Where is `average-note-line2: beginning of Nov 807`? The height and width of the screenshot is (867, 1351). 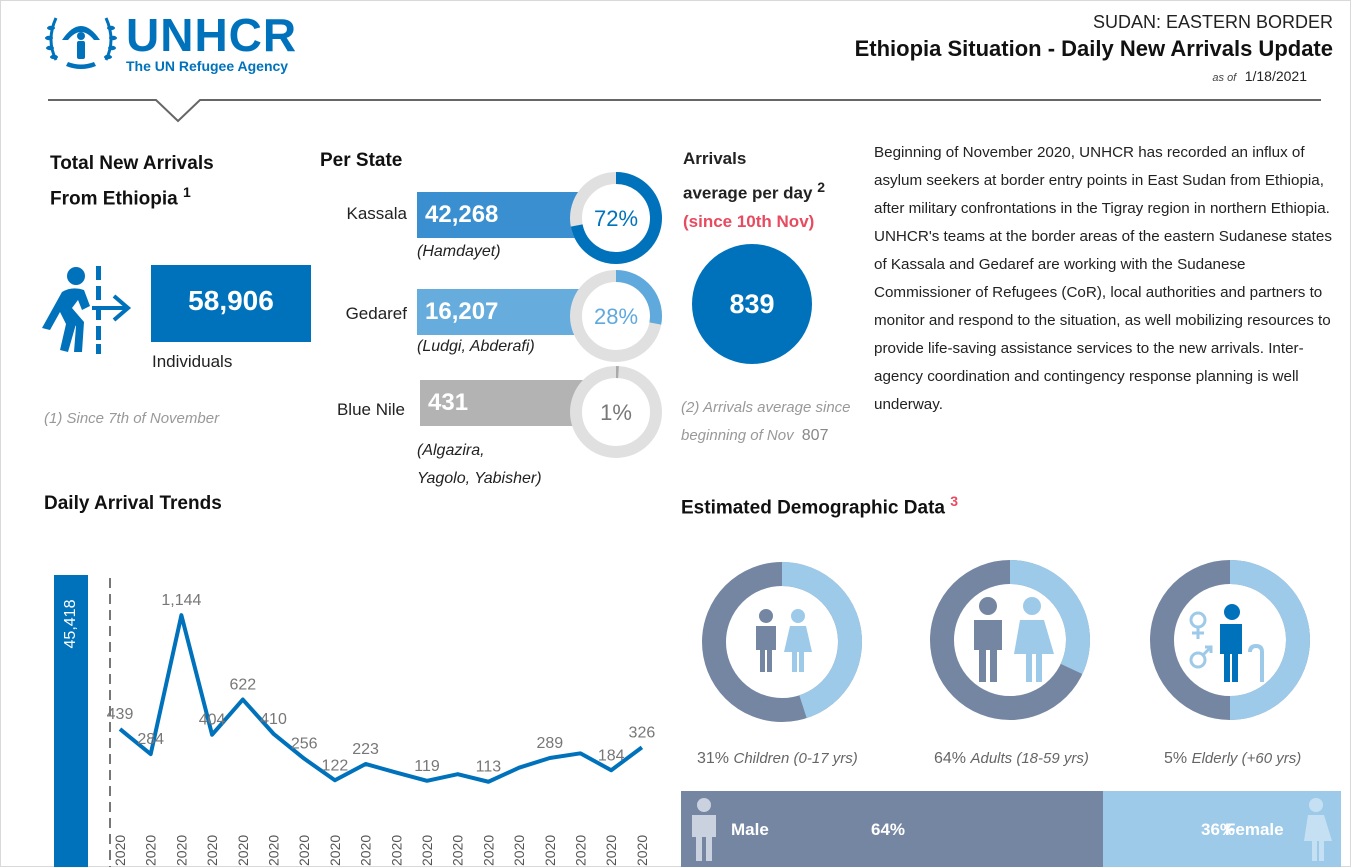 average-note-line2: beginning of Nov 807 is located at coordinates (755, 435).